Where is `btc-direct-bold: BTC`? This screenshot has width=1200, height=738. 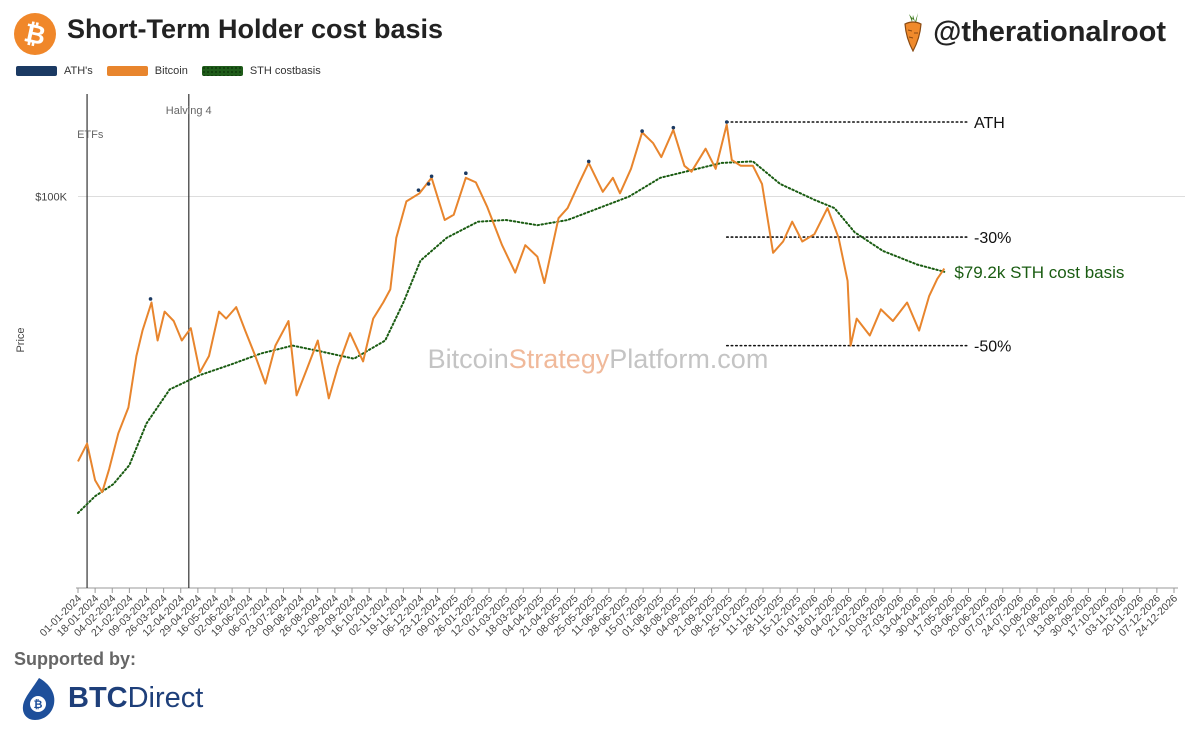
btc-direct-bold: BTC is located at coordinates (98, 698).